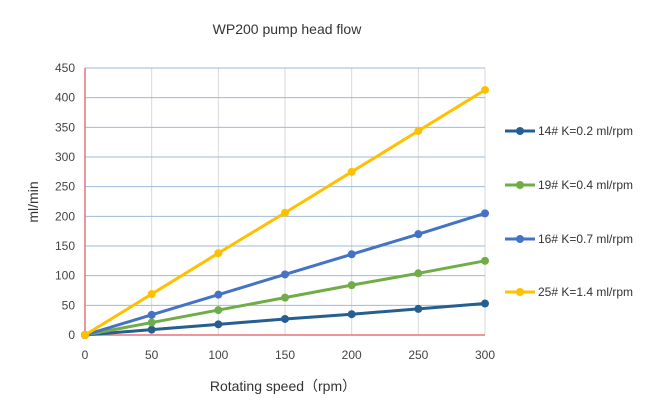 The width and height of the screenshot is (664, 407). I want to click on y-tick-label: 0, so click(71, 335).